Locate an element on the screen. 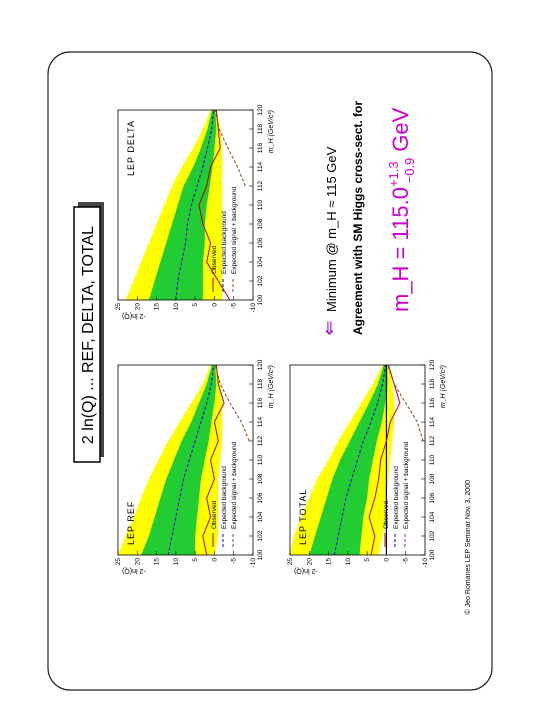  result-sub: −0.9 is located at coordinates (409, 171).